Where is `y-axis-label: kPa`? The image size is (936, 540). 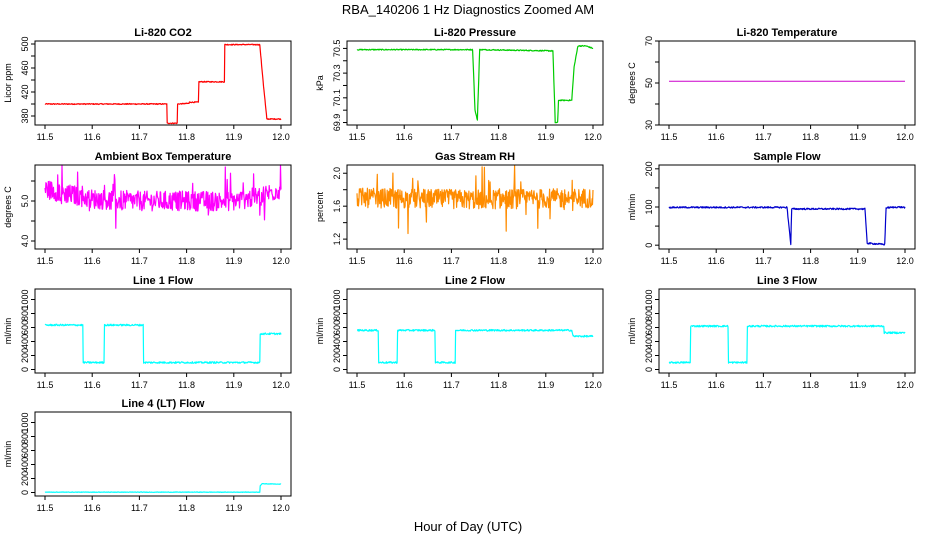
y-axis-label: kPa is located at coordinates (320, 83).